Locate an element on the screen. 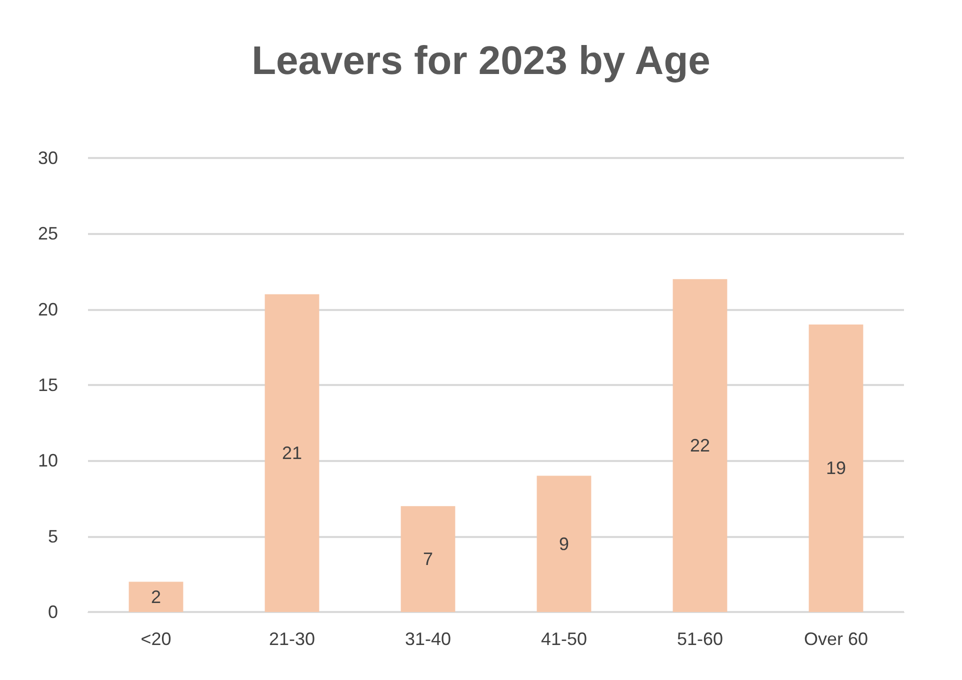 Image resolution: width=962 pixels, height=680 pixels. y-tick-label: 15 is located at coordinates (48, 385).